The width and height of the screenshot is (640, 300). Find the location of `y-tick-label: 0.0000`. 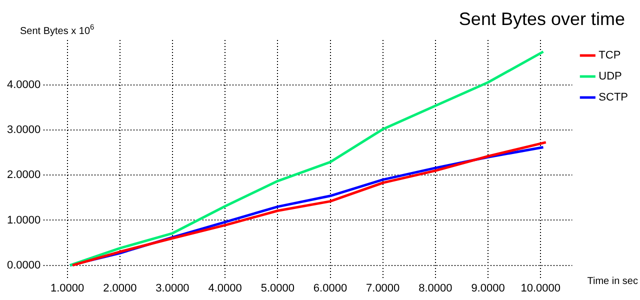

y-tick-label: 0.0000 is located at coordinates (23, 265).